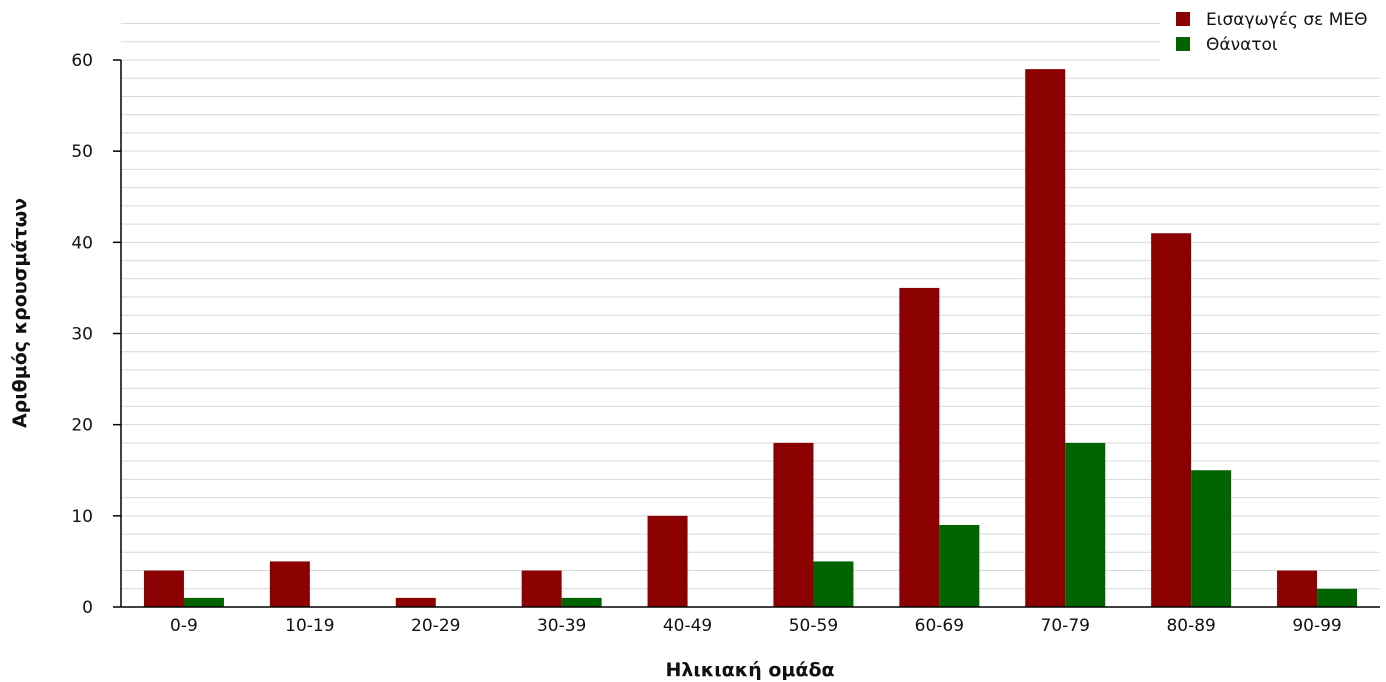 The image size is (1386, 682). What do you see at coordinates (82, 243) in the screenshot?
I see `y-tick-label: 40` at bounding box center [82, 243].